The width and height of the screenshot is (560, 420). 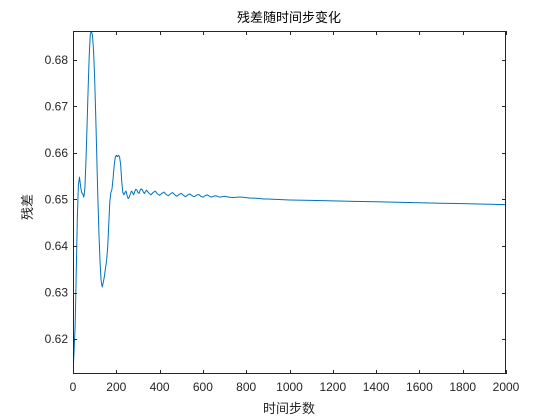 What do you see at coordinates (506, 387) in the screenshot?
I see `x-tick-label: 2000` at bounding box center [506, 387].